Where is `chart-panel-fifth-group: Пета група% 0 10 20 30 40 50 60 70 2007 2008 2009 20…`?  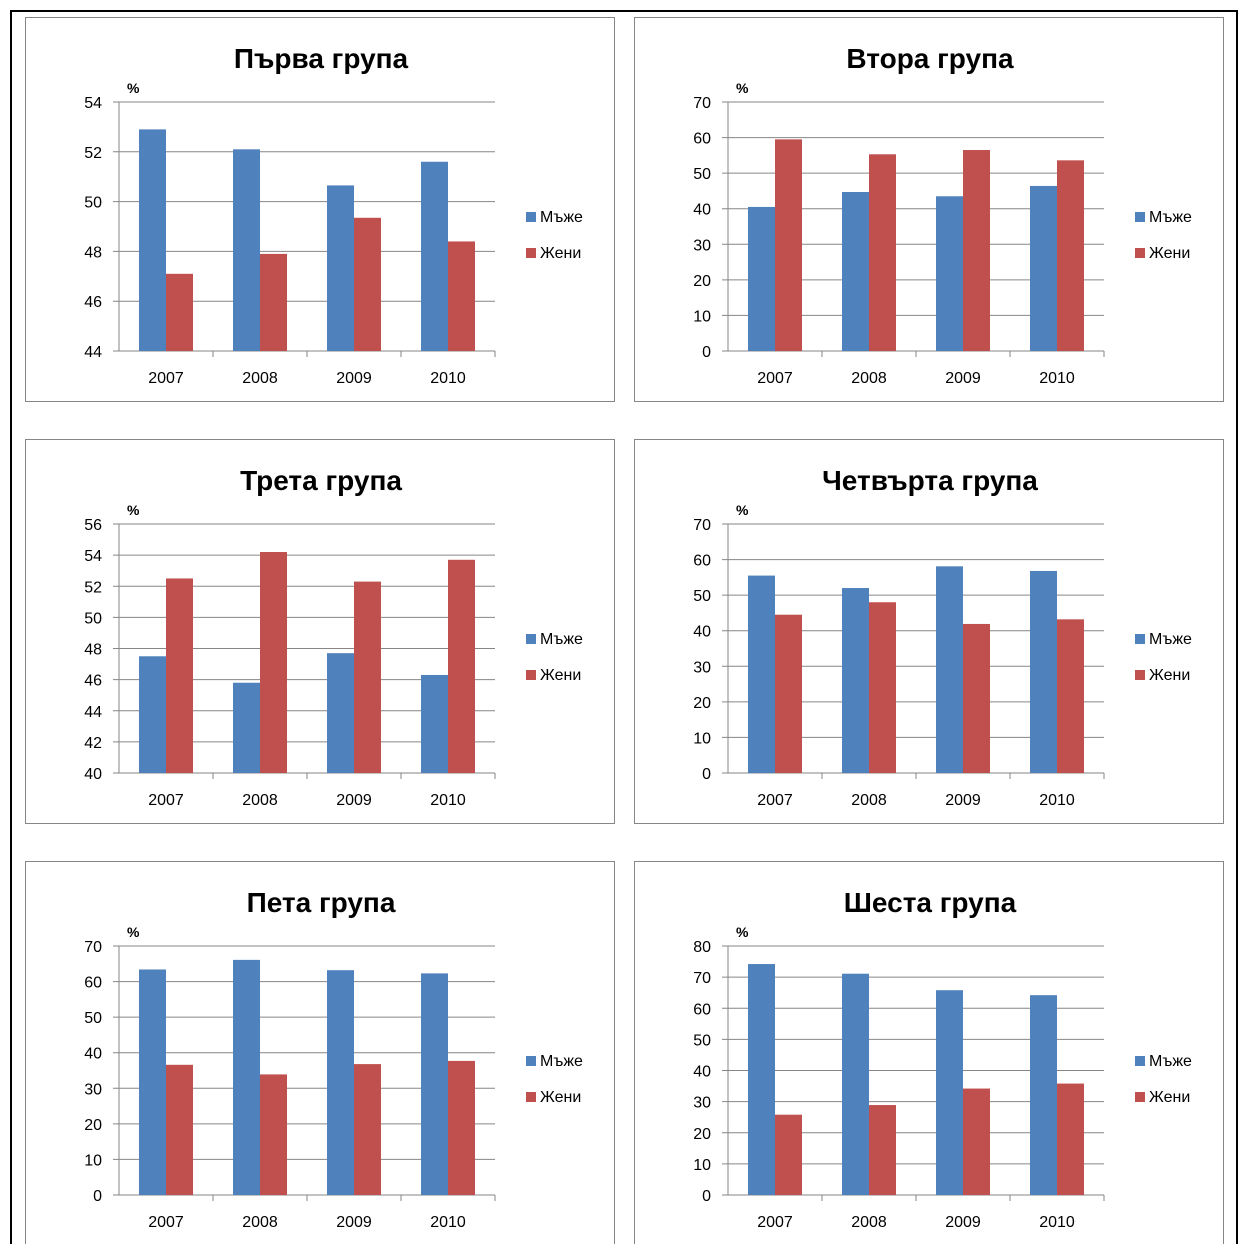 chart-panel-fifth-group: Пета група% 0 10 20 30 40 50 60 70 2007 2008 2009 20… is located at coordinates (320, 1052).